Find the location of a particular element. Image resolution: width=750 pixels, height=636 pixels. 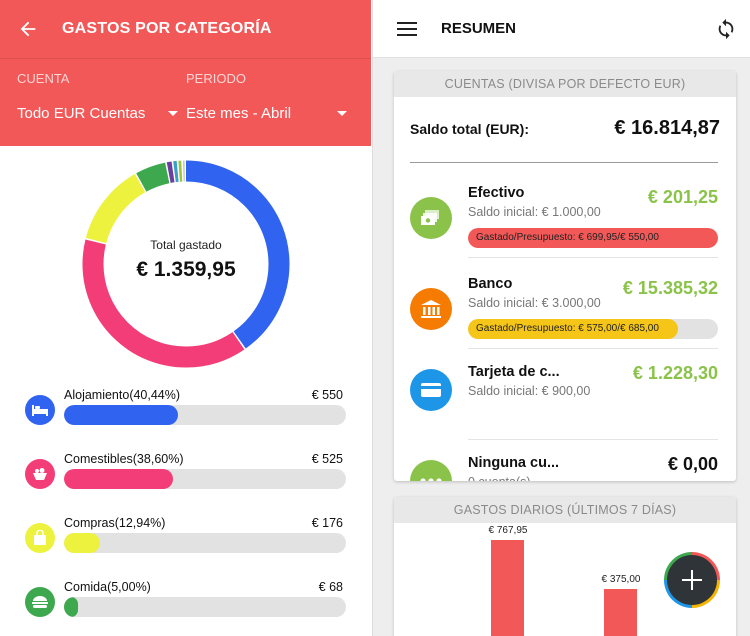

category-name: Comida(5,00%) is located at coordinates (107, 587).